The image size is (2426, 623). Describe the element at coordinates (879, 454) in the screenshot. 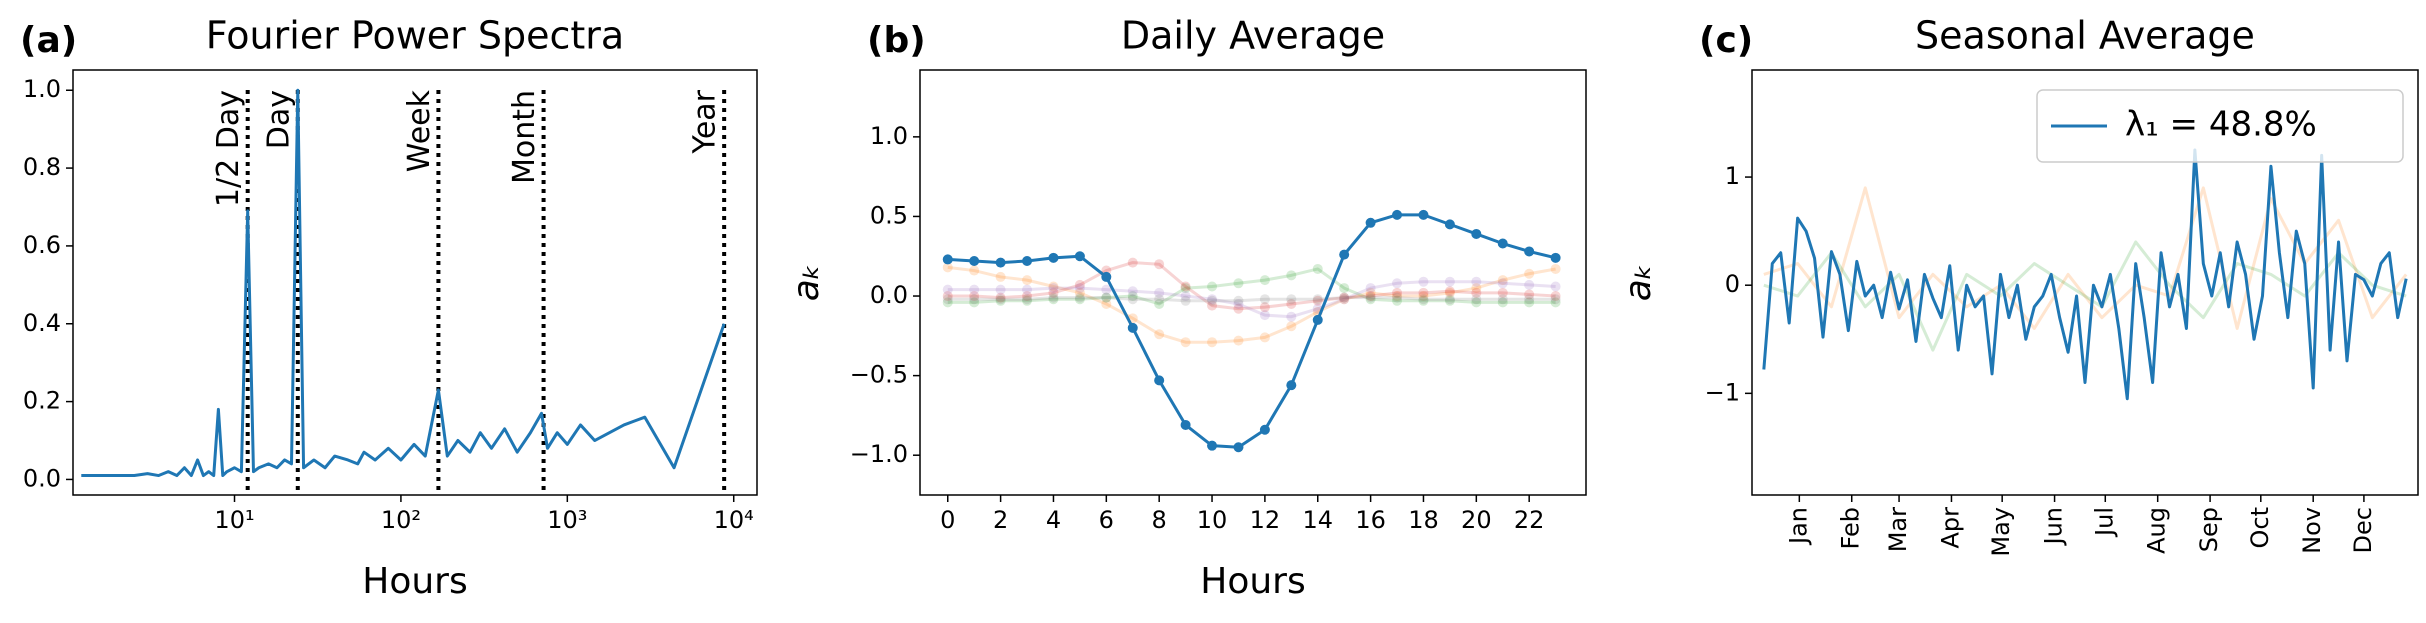

I see `y-tick-label: −1.0` at that location.